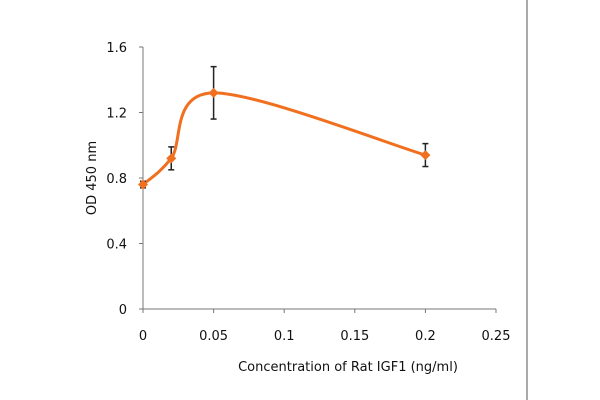 The height and width of the screenshot is (400, 600). Describe the element at coordinates (123, 310) in the screenshot. I see `y-tick-label: 0` at that location.